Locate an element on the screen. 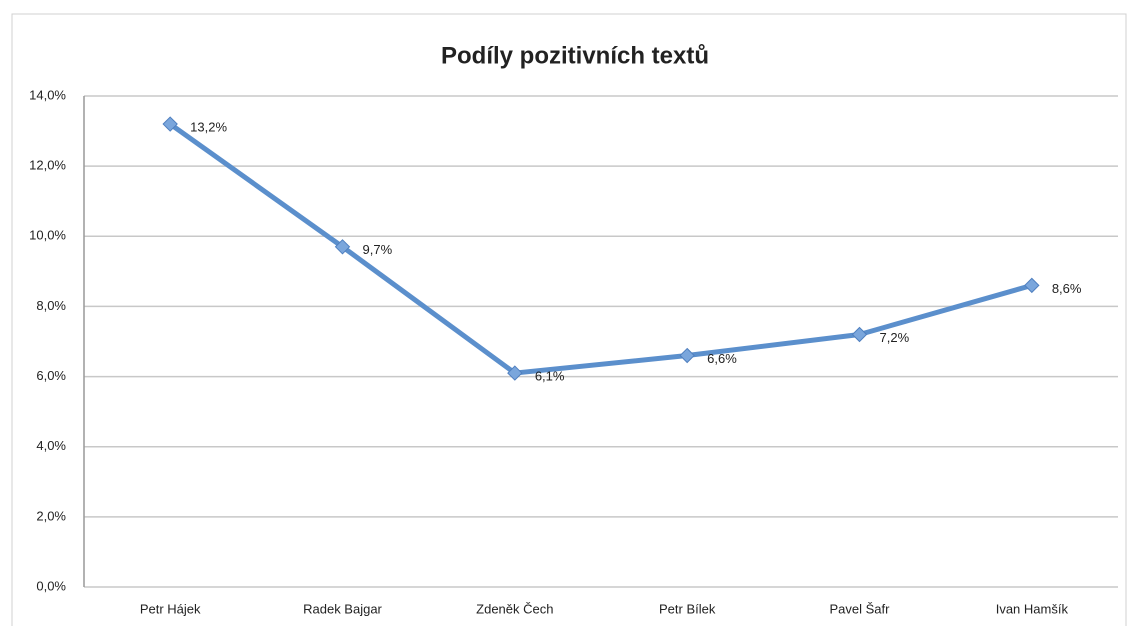 This screenshot has height=631, width=1127. y-tick-label: 14,0% is located at coordinates (47, 94).